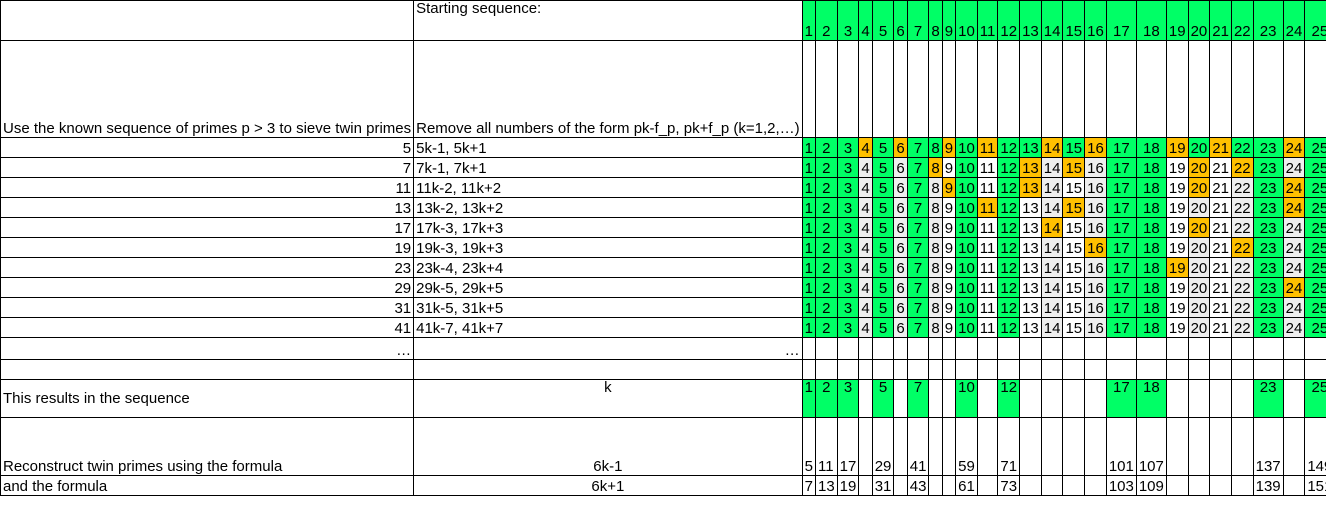 The width and height of the screenshot is (1326, 514). What do you see at coordinates (608, 485) in the screenshot?
I see `formula-6k-plus-1: 6k+1` at bounding box center [608, 485].